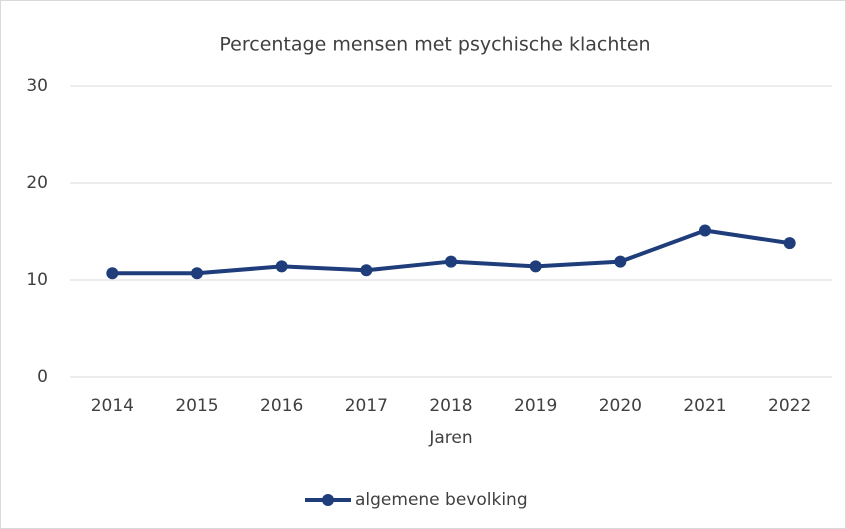  Describe the element at coordinates (328, 500) in the screenshot. I see `legend-marker` at that location.